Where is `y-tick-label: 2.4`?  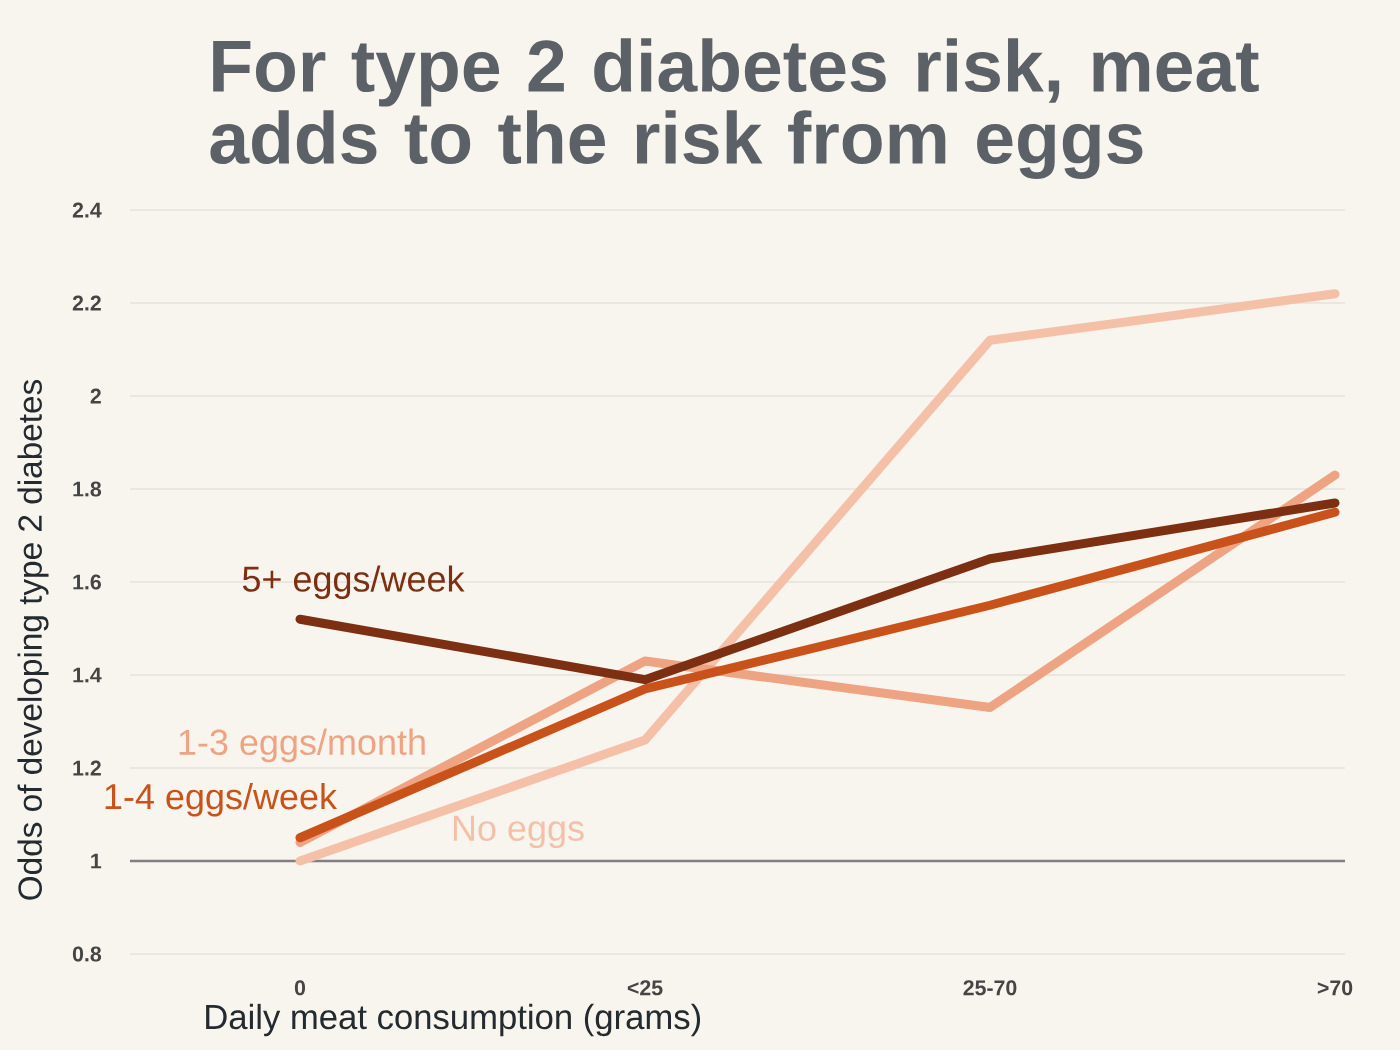
y-tick-label: 2.4 is located at coordinates (87, 210).